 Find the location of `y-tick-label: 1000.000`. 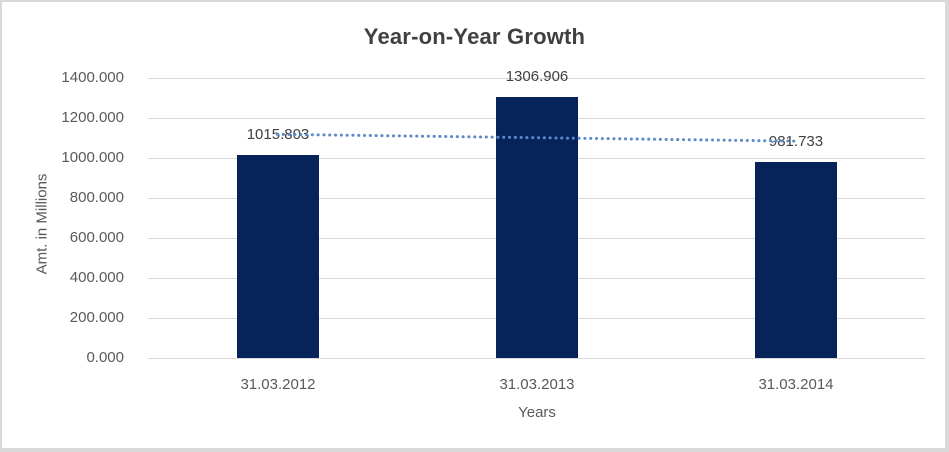

y-tick-label: 1000.000 is located at coordinates (92, 157).